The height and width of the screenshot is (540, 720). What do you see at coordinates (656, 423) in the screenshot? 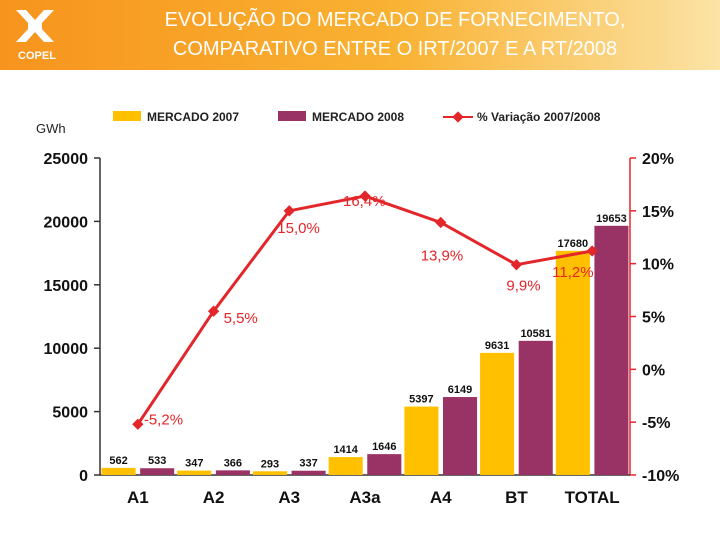
I see `right-axis-tick-label: -5%` at bounding box center [656, 423].